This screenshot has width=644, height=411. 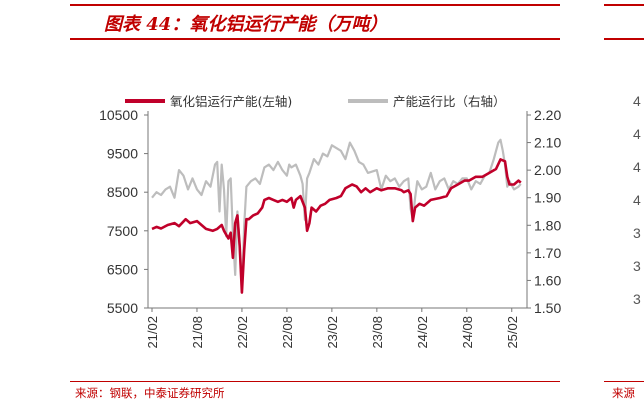 I want to click on x-tick-label: 24/08, so click(x=467, y=332).